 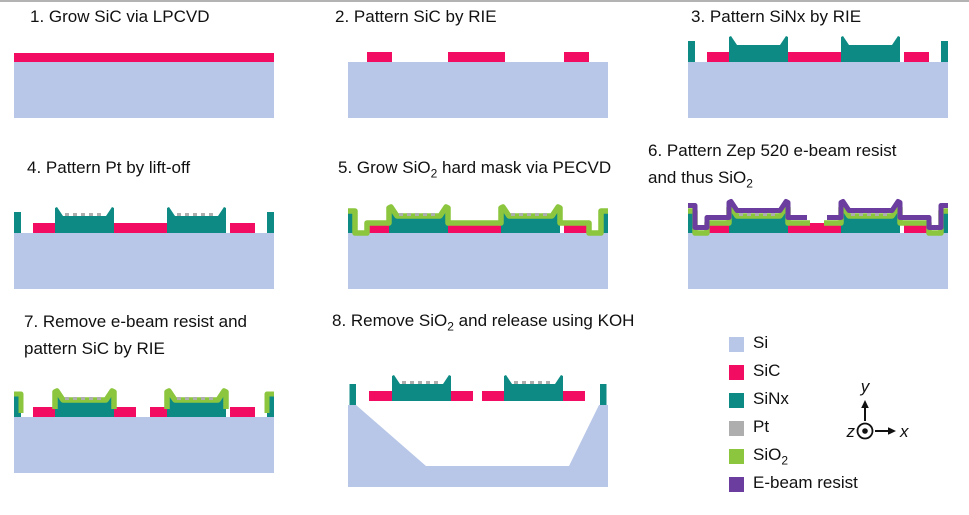 What do you see at coordinates (478, 220) in the screenshot?
I see `sio2-coating` at bounding box center [478, 220].